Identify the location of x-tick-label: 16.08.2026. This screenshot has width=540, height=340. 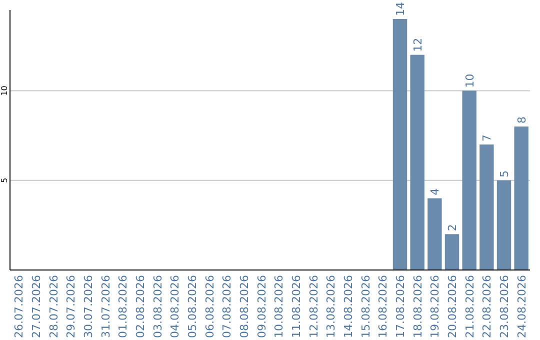
(383, 306).